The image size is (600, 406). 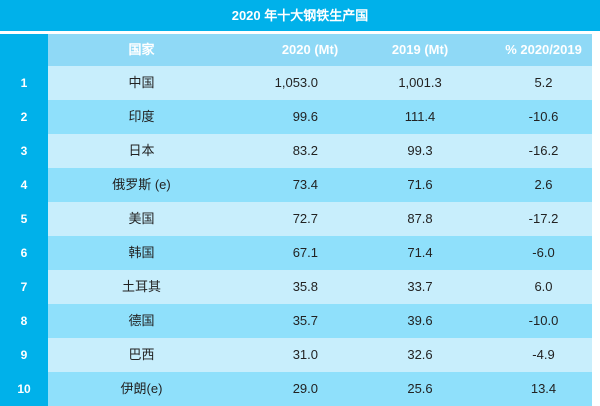 I want to click on pct-change-cell: -16.2, so click(x=543, y=150).